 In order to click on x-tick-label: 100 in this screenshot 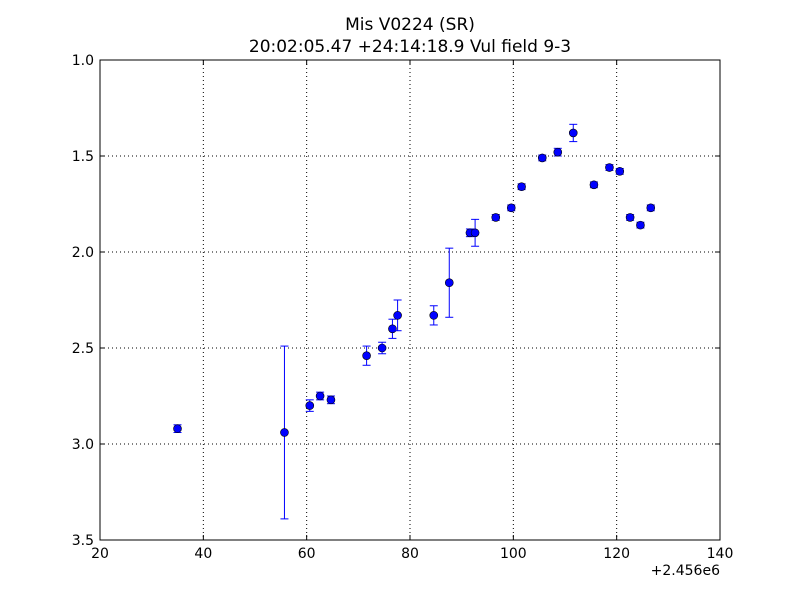, I will do `click(513, 554)`.